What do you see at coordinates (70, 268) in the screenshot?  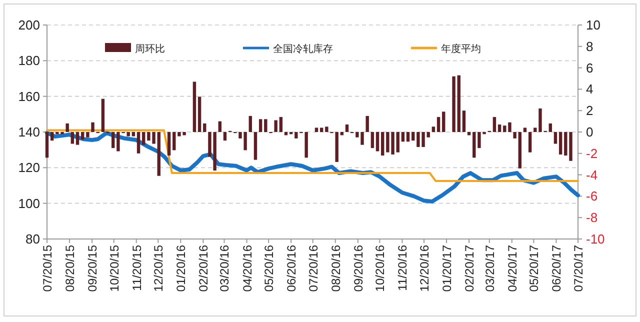 I see `x-tick-label: 08/20/15` at bounding box center [70, 268].